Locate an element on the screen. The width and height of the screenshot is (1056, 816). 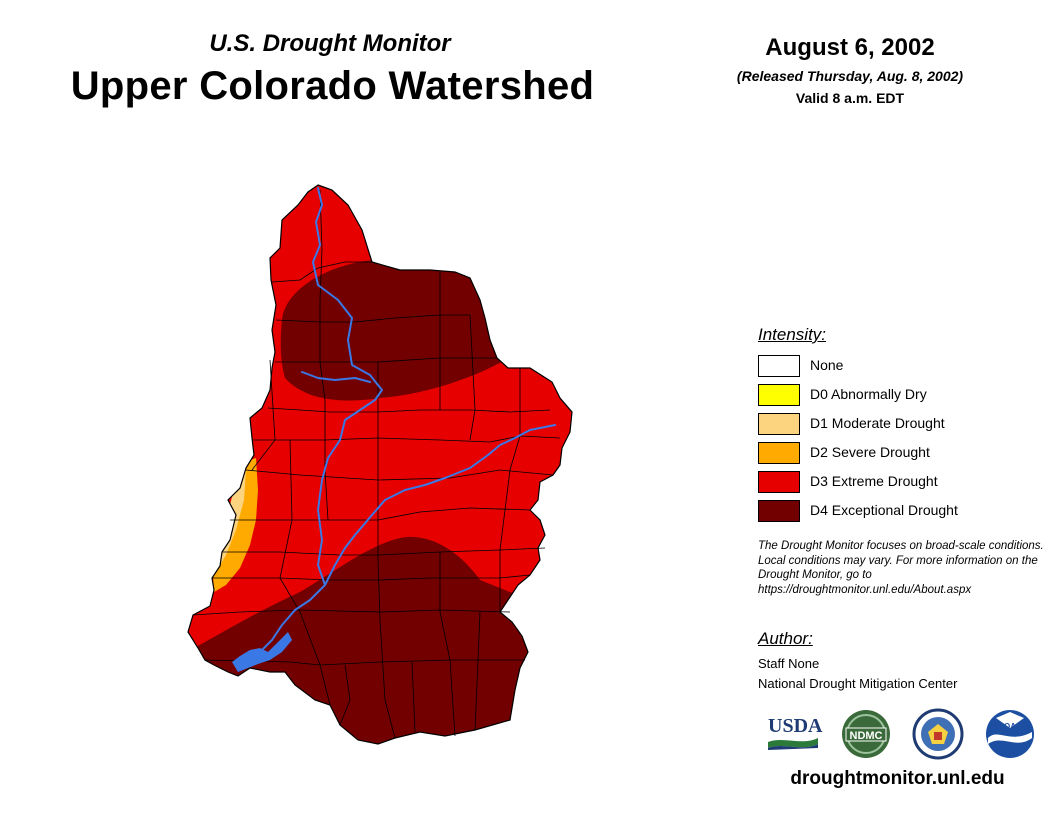
legend-label: D0 Abnormally Dry is located at coordinates (868, 394).